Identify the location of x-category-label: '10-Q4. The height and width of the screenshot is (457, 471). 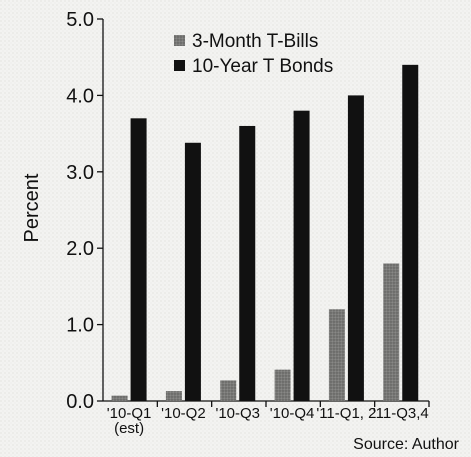
(292, 413).